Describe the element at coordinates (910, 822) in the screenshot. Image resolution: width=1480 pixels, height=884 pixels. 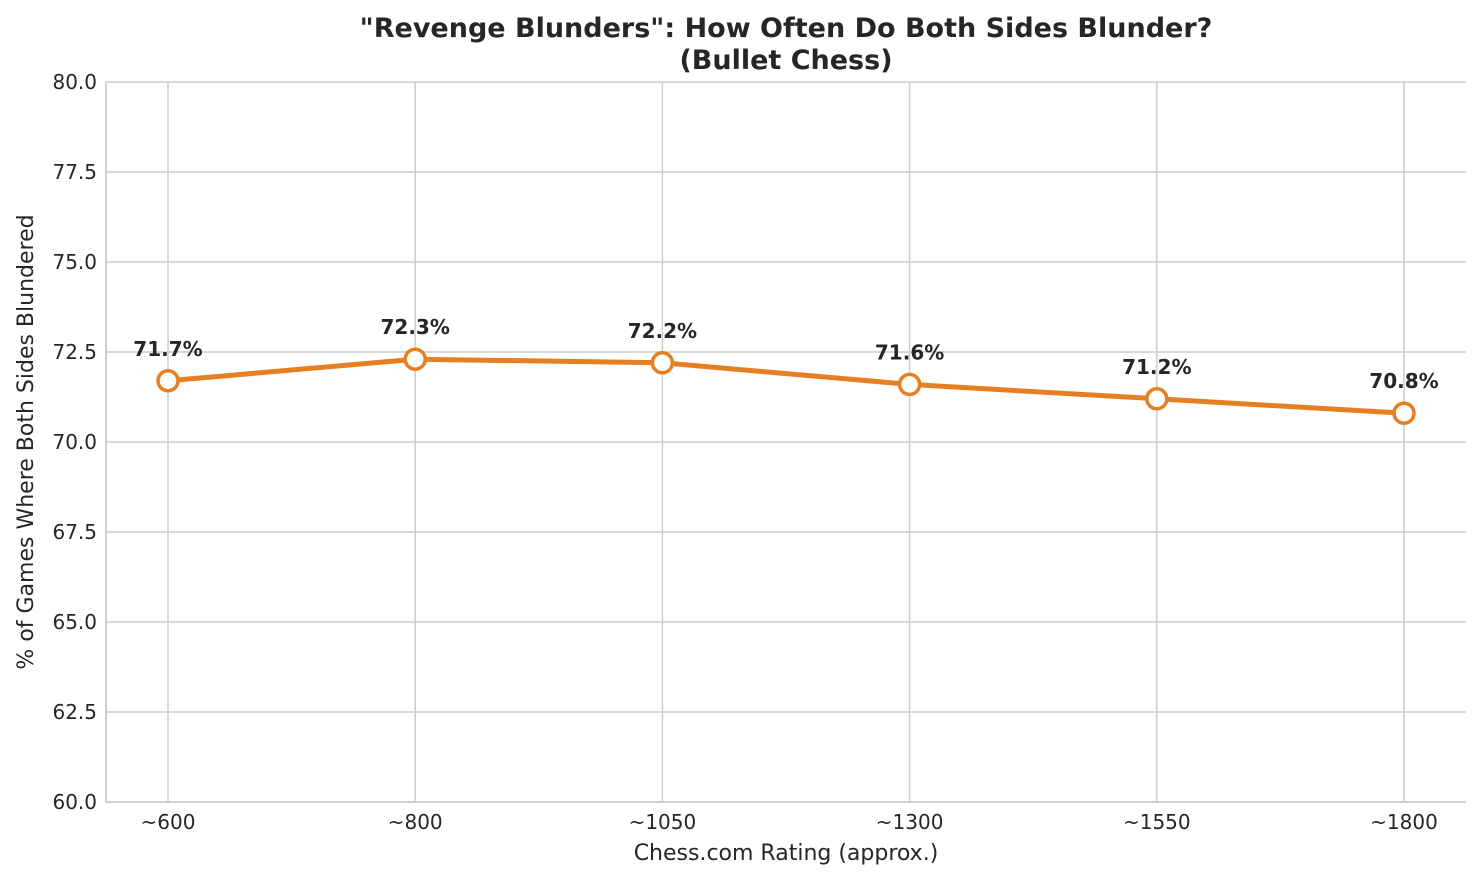
I see `x-tick-label: ~1300` at that location.